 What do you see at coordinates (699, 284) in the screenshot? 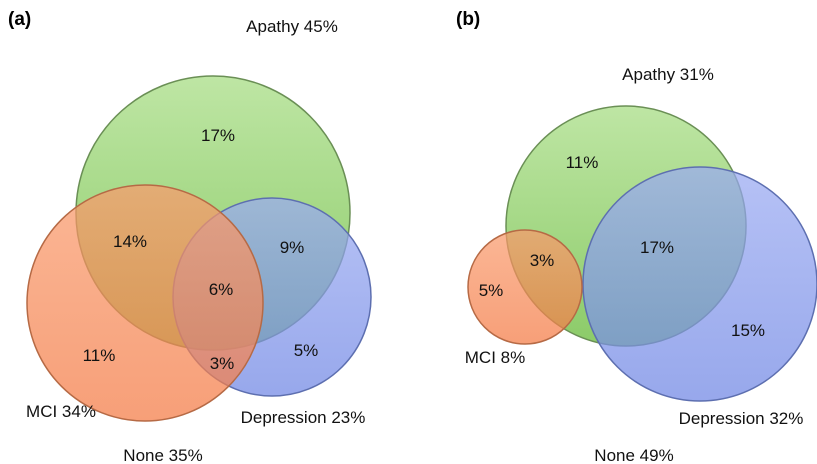
I see `depression-circle-b` at bounding box center [699, 284].